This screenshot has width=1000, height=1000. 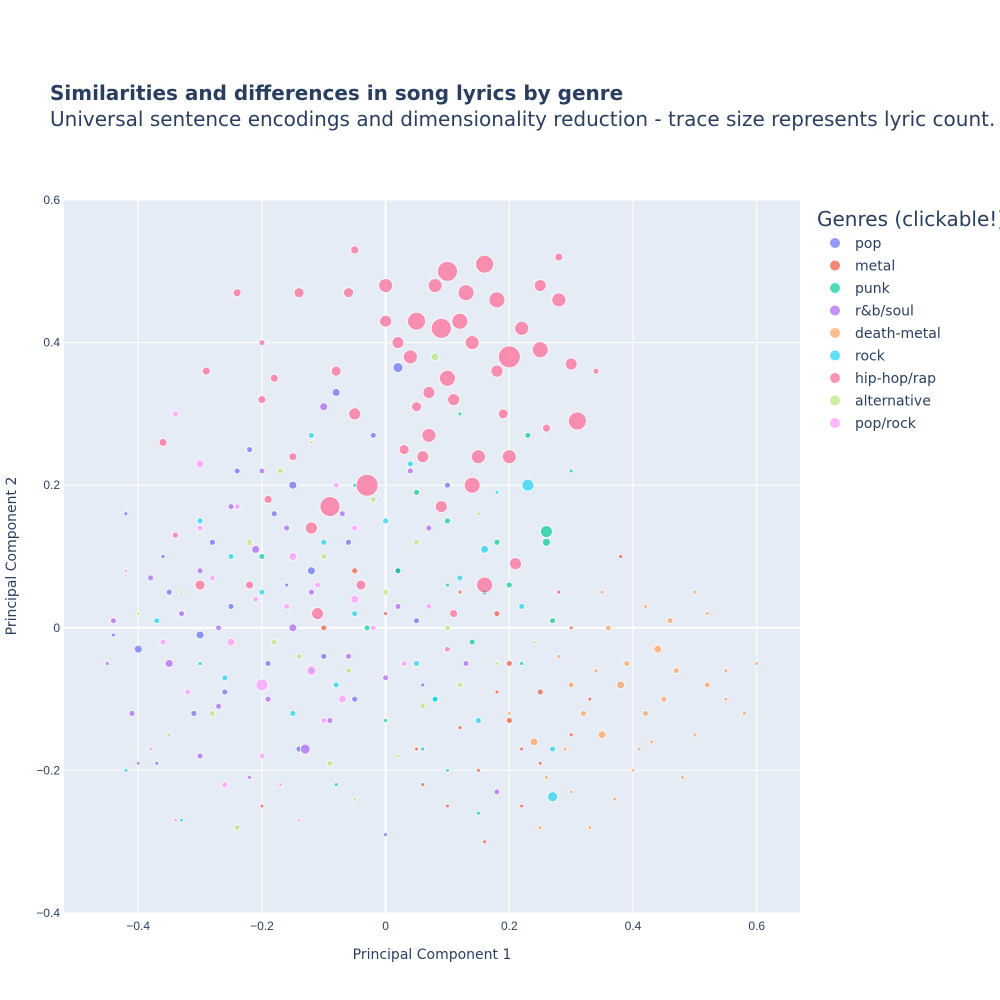 I want to click on legend-item-alternative: alternative, so click(x=880, y=402).